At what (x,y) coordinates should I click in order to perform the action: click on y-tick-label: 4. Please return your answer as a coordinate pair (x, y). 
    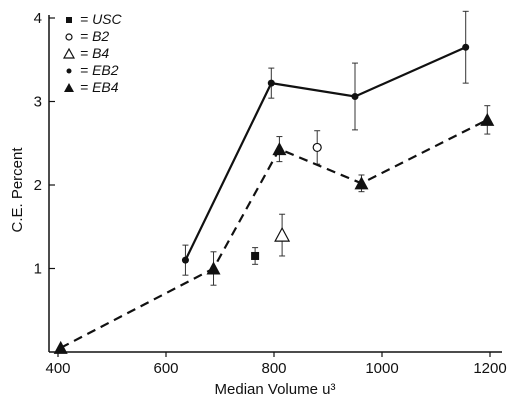
    Looking at the image, I should click on (38, 18).